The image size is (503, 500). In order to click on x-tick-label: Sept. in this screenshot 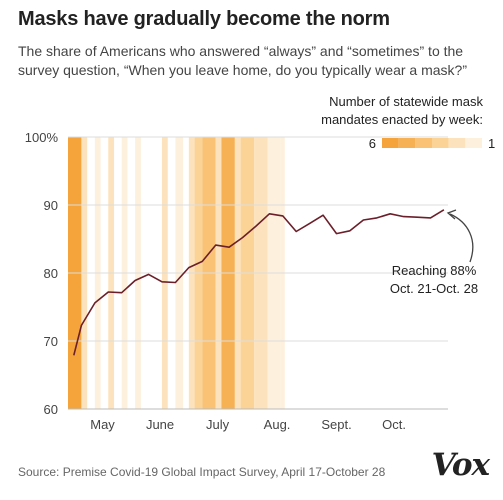, I will do `click(336, 424)`.